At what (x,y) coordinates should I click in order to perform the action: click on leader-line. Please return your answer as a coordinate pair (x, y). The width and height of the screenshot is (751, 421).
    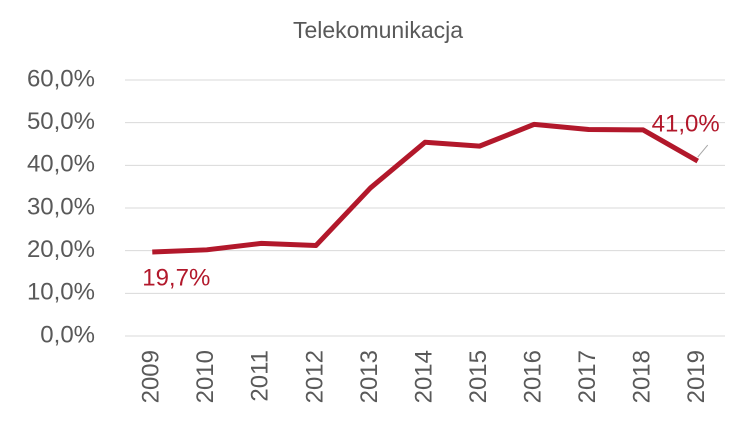
    Looking at the image, I should click on (703, 151).